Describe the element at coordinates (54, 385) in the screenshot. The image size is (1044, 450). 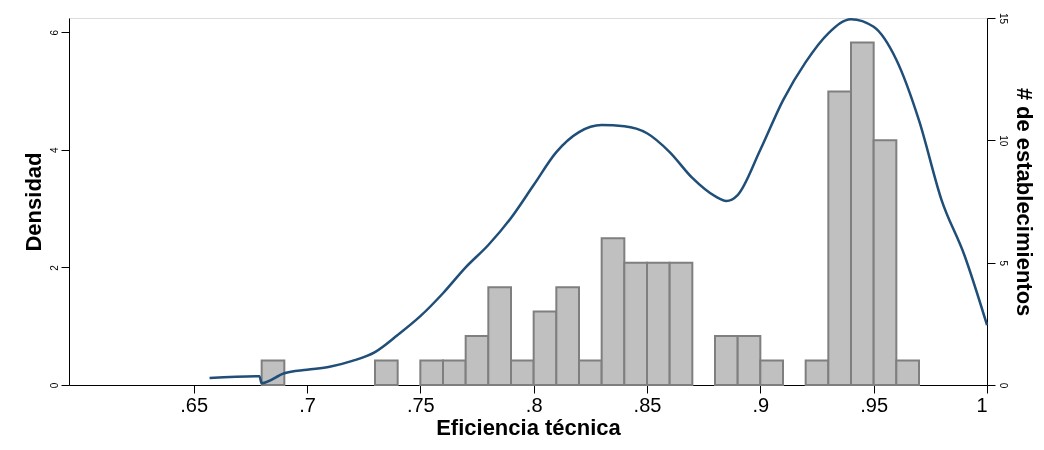
I see `y-tick-label: 0` at that location.